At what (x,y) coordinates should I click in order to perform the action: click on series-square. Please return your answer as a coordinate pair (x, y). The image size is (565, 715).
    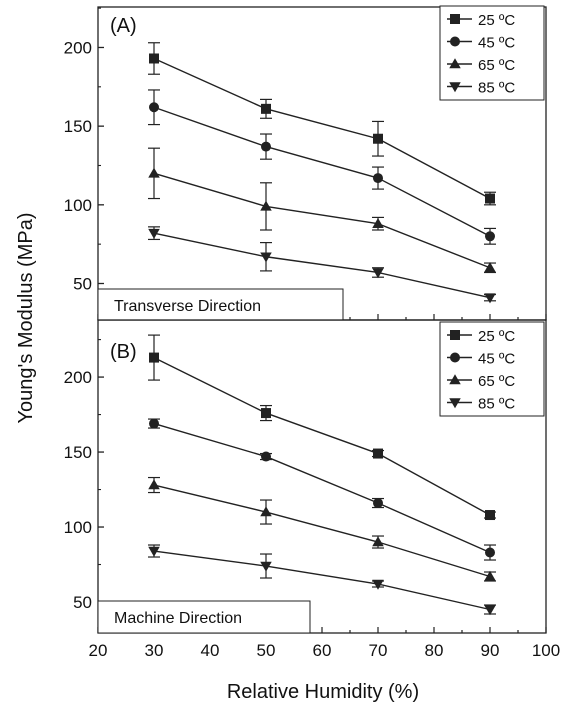
    Looking at the image, I should click on (322, 124).